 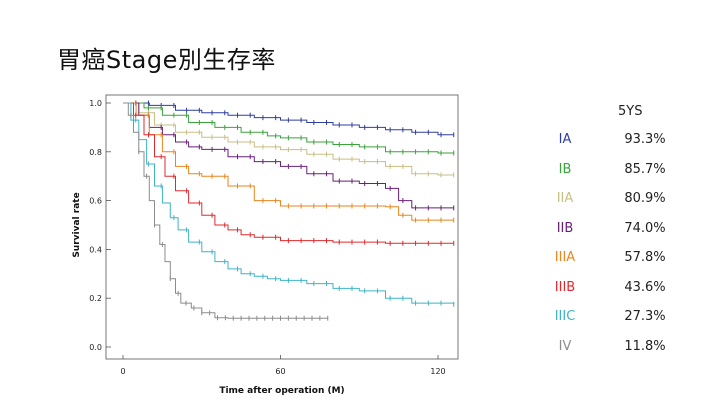 What do you see at coordinates (565, 139) in the screenshot?
I see `legend-stage-label: IA` at bounding box center [565, 139].